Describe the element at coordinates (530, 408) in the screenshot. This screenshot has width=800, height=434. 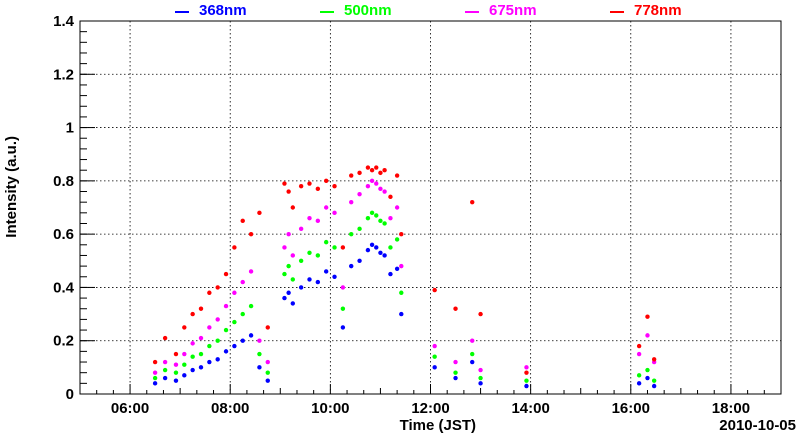
I see `x-tick-label: 14:00` at that location.